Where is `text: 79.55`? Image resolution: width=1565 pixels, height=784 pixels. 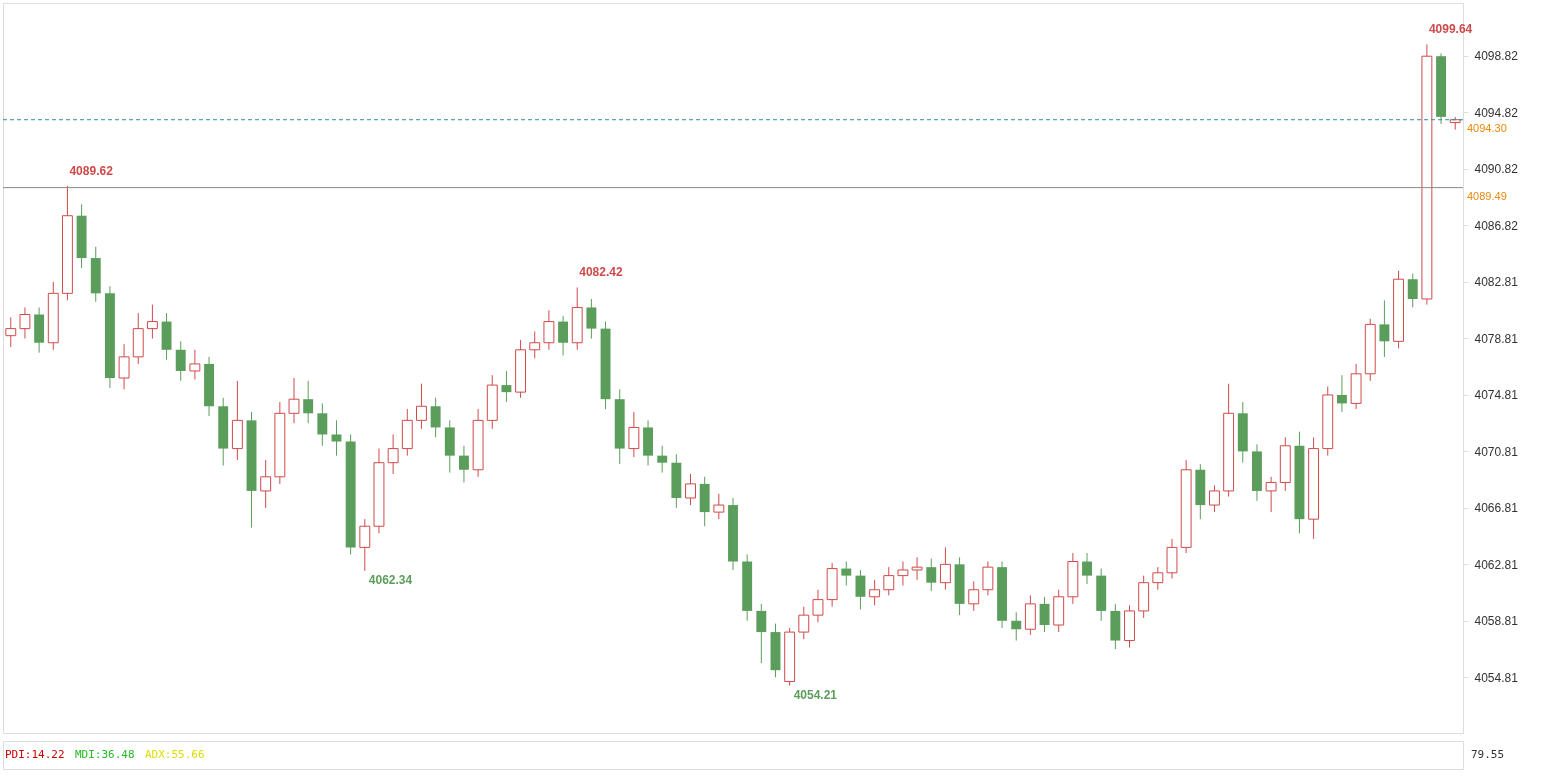
text: 79.55 is located at coordinates (1488, 754).